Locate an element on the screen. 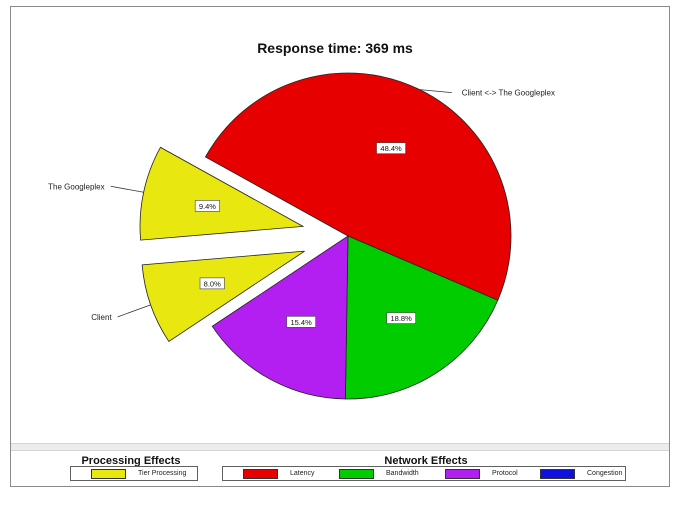 This screenshot has height=513, width=674. legend-entry-protocol: Protocol is located at coordinates (481, 473).